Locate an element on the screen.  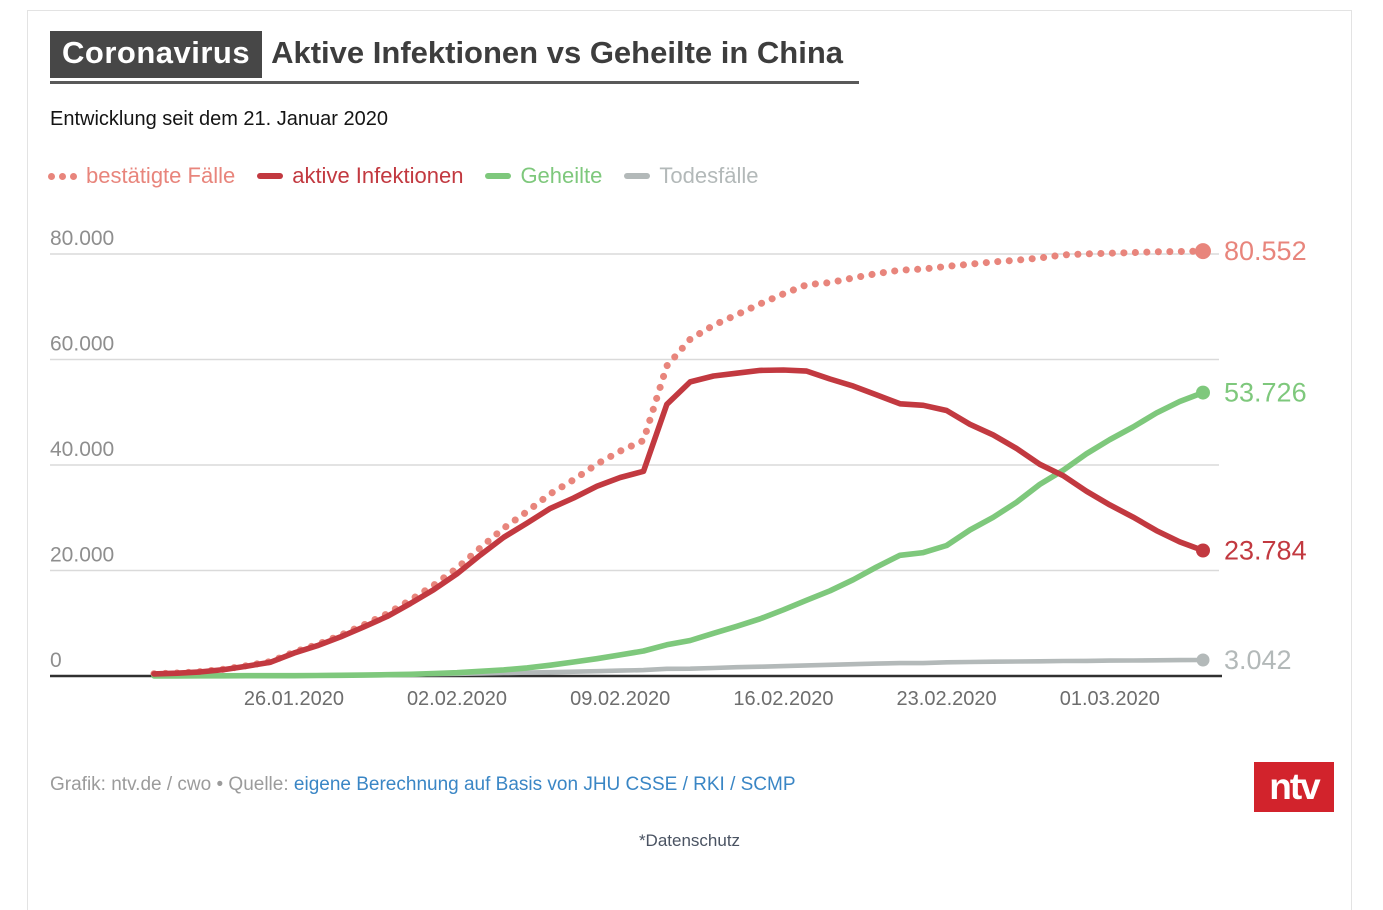
legend-label: Todesfälle is located at coordinates (709, 175).